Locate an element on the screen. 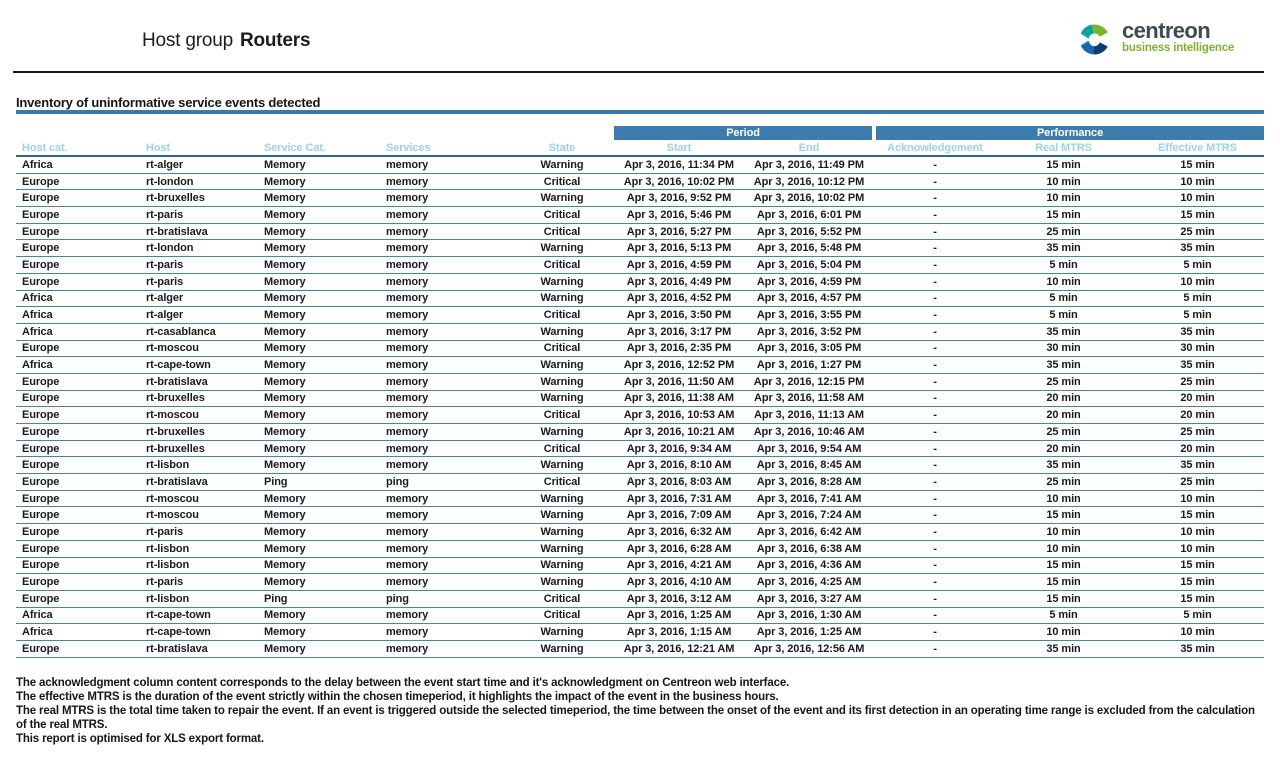  cell-start: Apr 3, 2016, 2:35 PM is located at coordinates (679, 349).